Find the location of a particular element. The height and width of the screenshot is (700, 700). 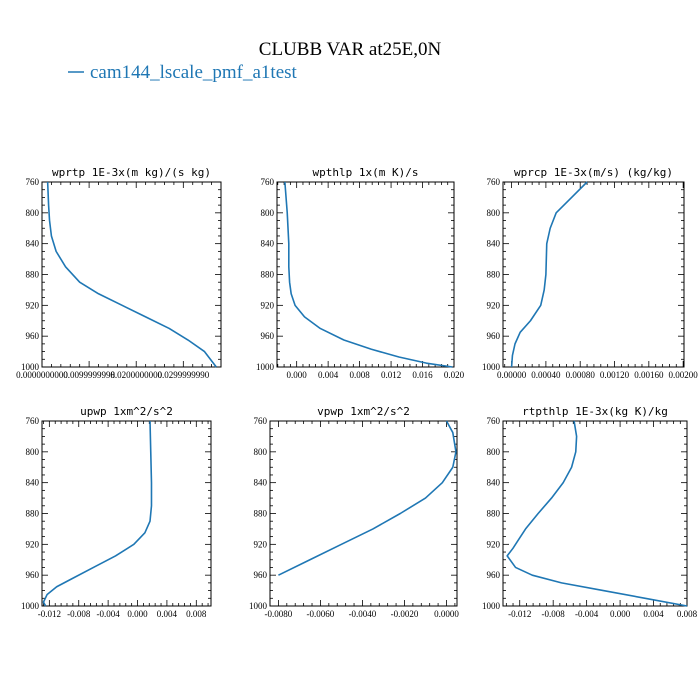

x-tick-label: 0.0000 is located at coordinates (446, 614).